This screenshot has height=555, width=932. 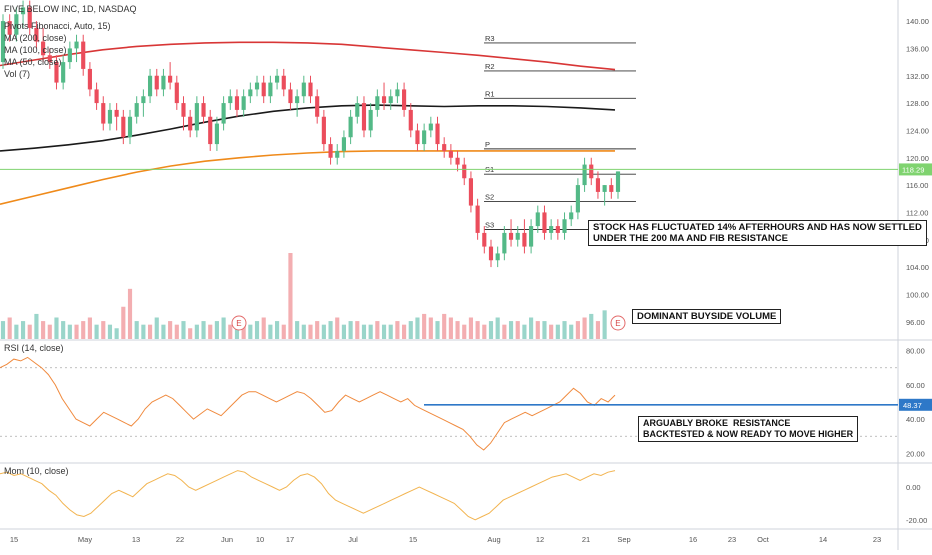 I want to click on ma100-line, so click(x=308, y=128).